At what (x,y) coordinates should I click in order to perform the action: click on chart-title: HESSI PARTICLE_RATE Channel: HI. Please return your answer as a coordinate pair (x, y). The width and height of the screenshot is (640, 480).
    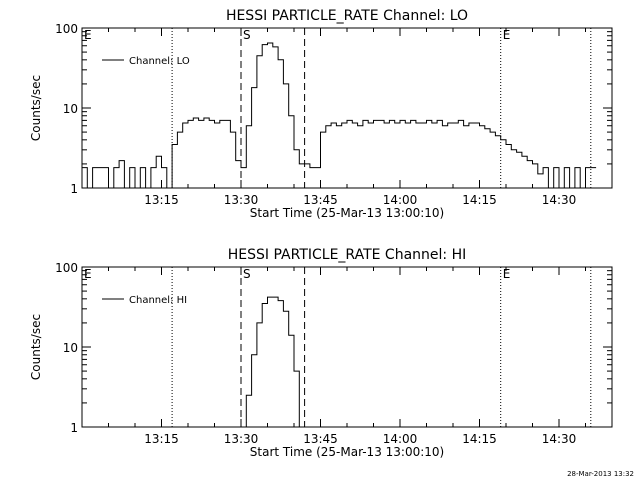
    Looking at the image, I should click on (347, 255).